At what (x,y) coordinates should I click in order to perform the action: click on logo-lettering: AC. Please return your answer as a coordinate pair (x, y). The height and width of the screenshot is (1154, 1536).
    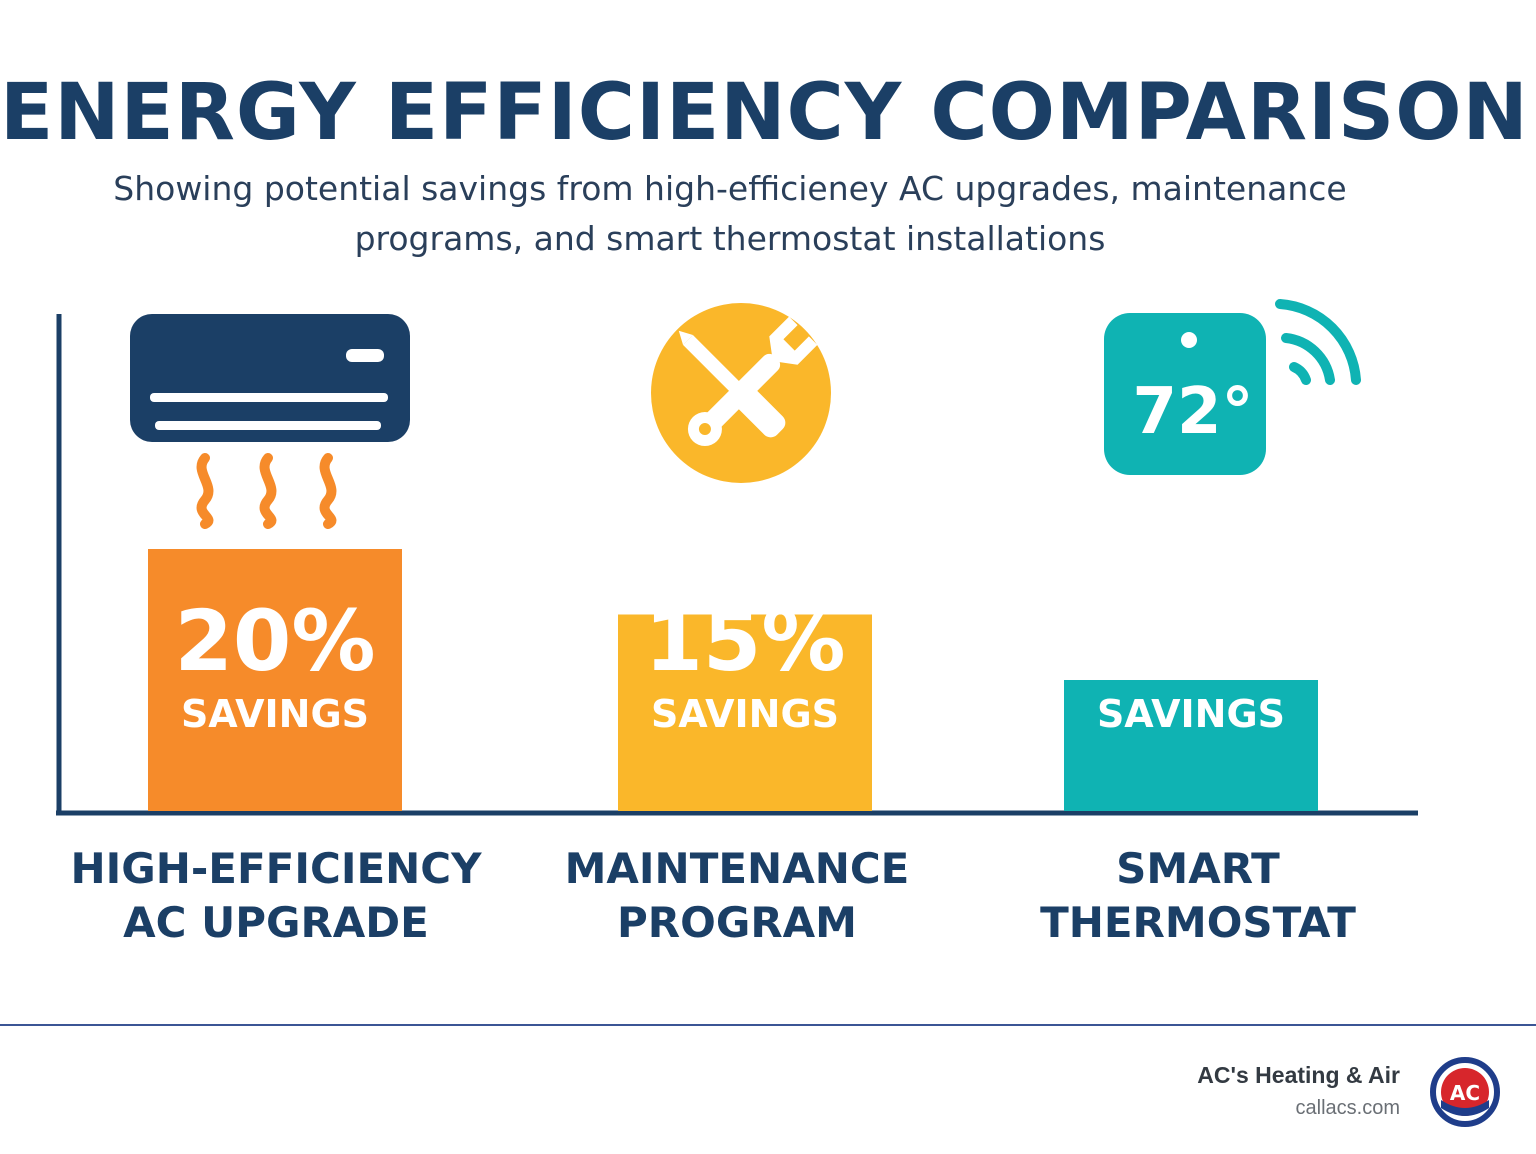
    Looking at the image, I should click on (1465, 1093).